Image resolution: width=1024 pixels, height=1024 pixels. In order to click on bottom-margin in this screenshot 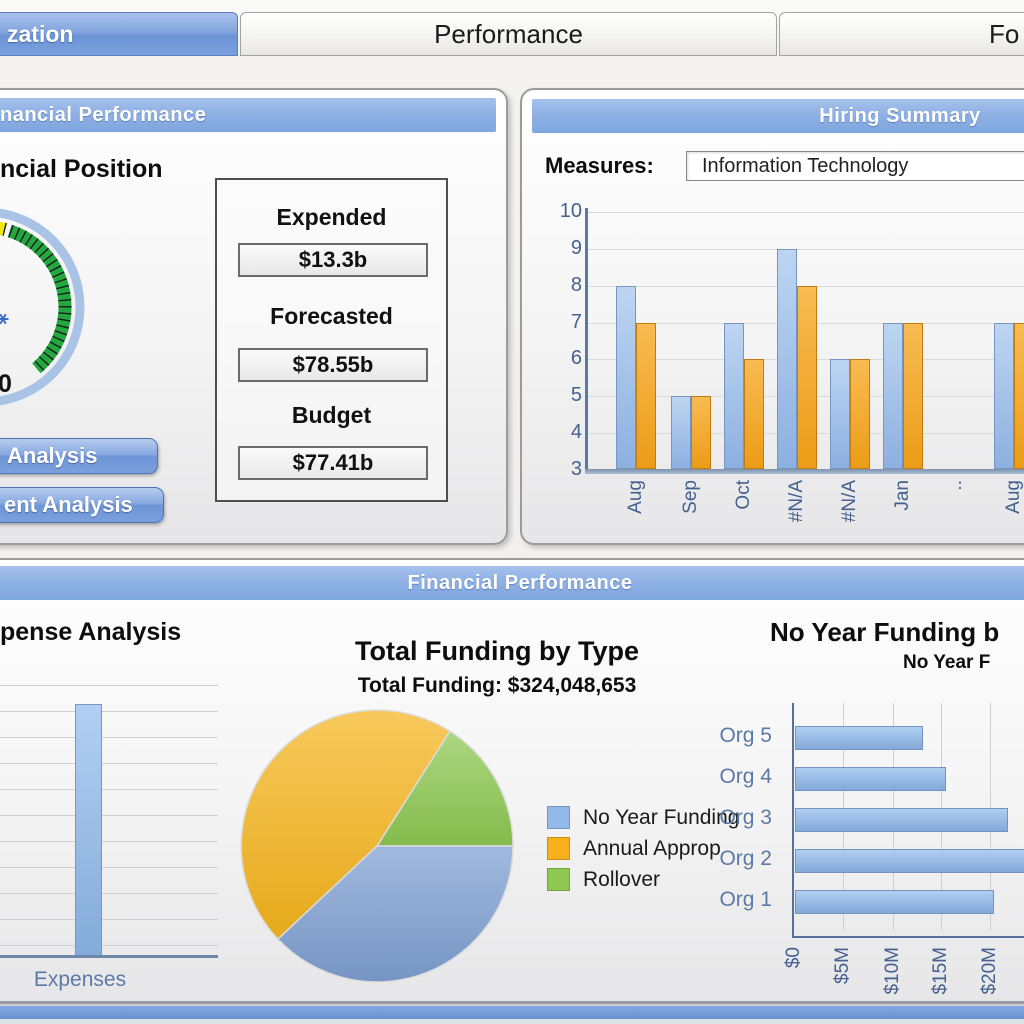, I will do `click(512, 1021)`.